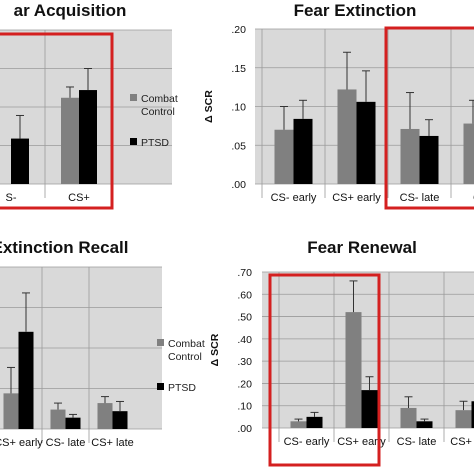 This screenshot has height=474, width=474. Describe the element at coordinates (355, 10) in the screenshot. I see `chart-title: Fear Extinction` at that location.